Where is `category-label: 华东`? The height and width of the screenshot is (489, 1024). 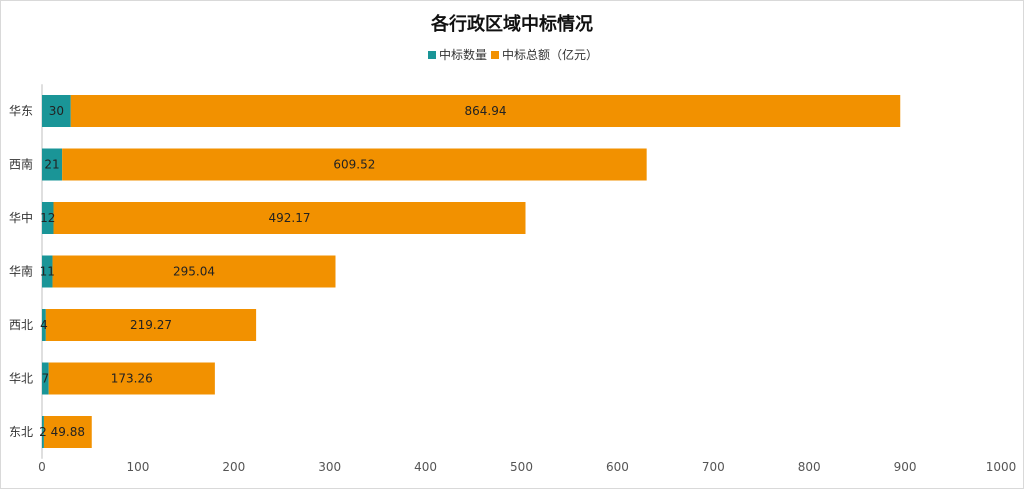 category-label: 华东 is located at coordinates (21, 111).